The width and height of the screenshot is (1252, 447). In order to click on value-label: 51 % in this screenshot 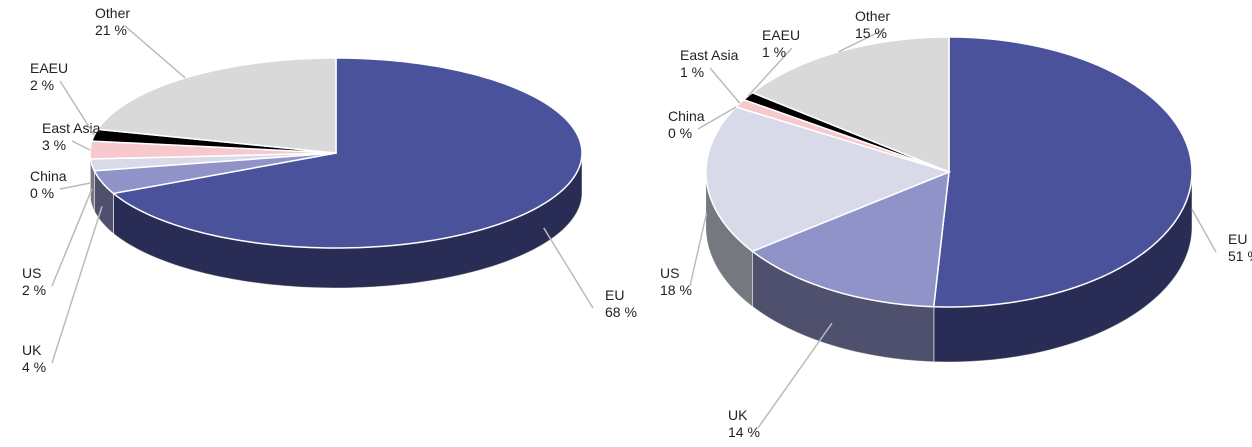, I will do `click(1240, 256)`.